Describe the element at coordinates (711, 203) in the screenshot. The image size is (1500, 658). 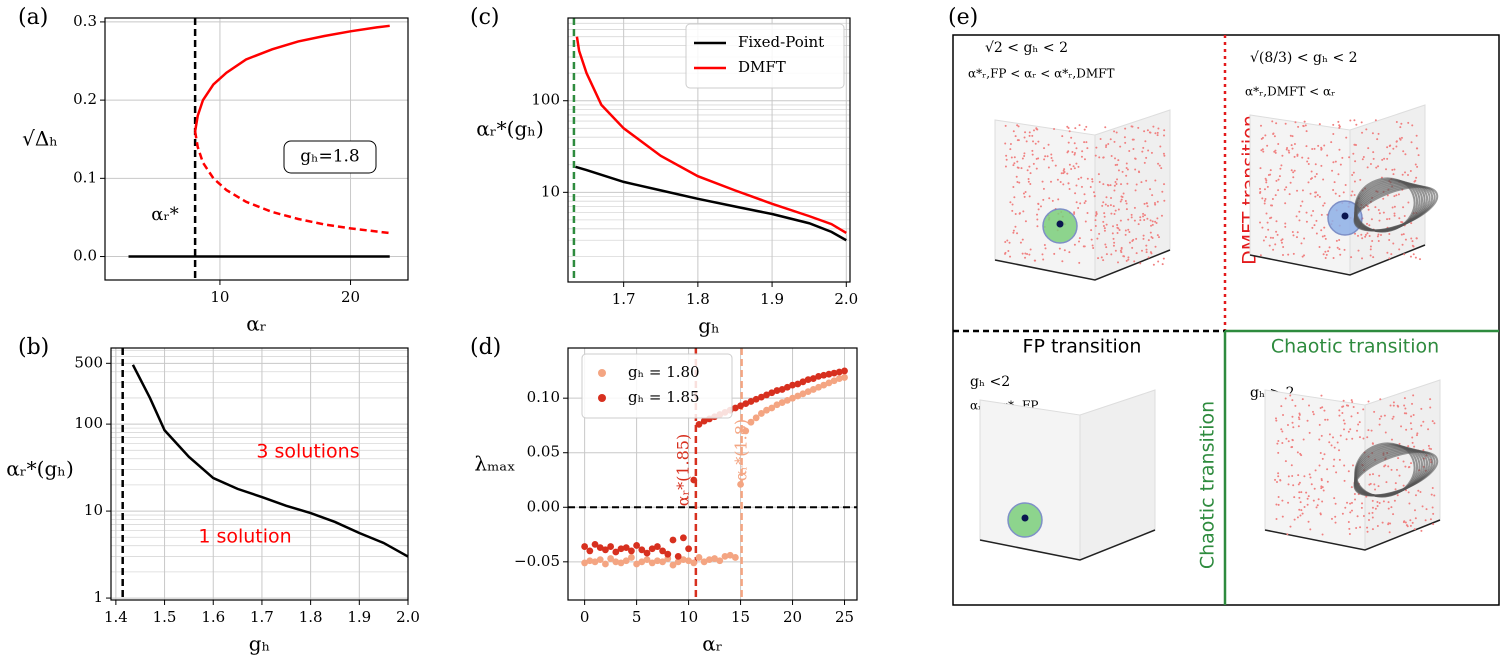
I see `line-series` at that location.